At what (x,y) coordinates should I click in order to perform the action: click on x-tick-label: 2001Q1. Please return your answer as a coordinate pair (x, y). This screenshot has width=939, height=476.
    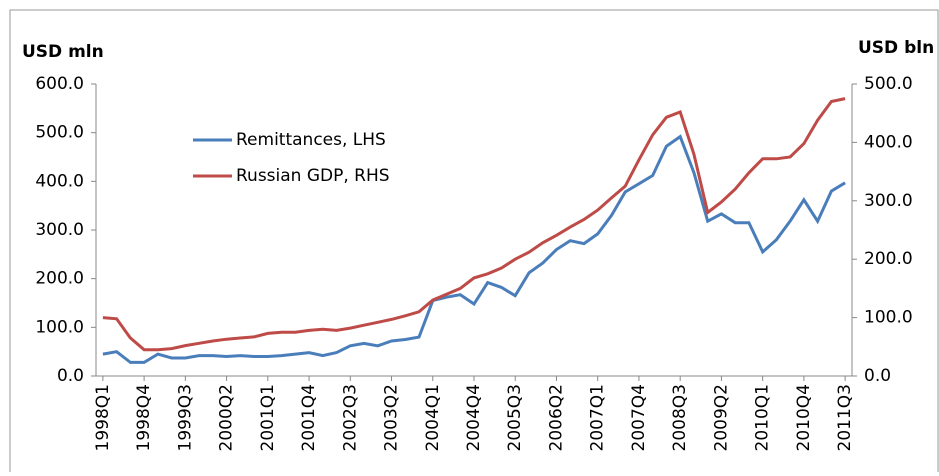
    Looking at the image, I should click on (268, 417).